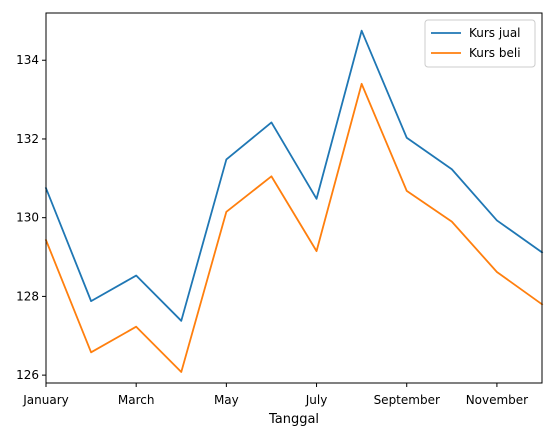  I want to click on legend-label-kurs-jual: Kurs jual, so click(495, 33).